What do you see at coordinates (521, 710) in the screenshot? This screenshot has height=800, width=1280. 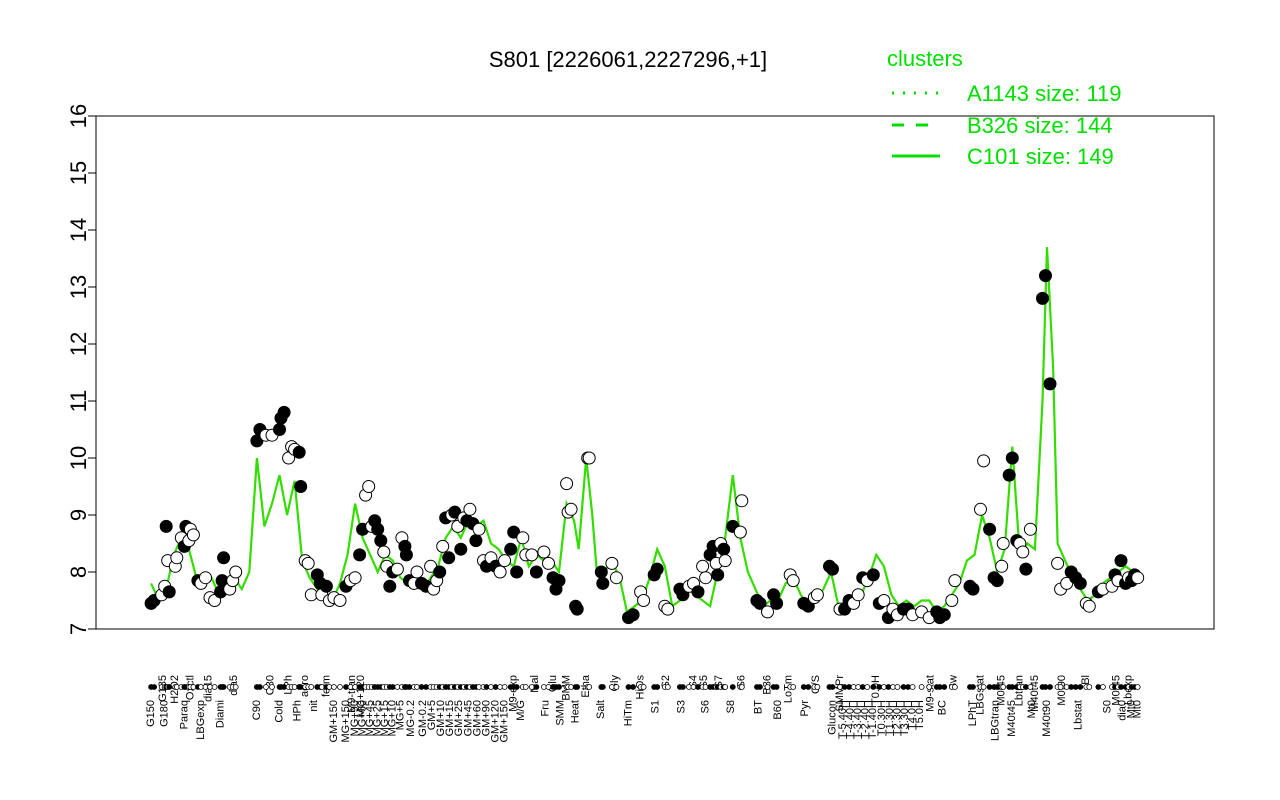 I see `x-tick-label: M/G` at bounding box center [521, 710].